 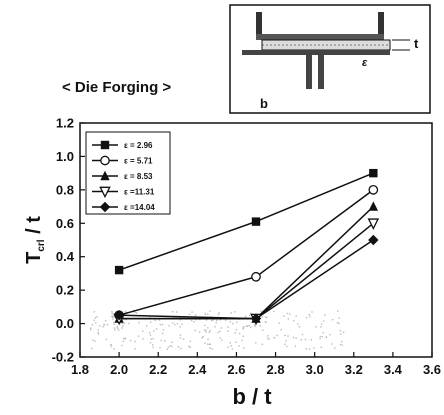 I want to click on x-tick-label: 3.4, so click(x=393, y=369).